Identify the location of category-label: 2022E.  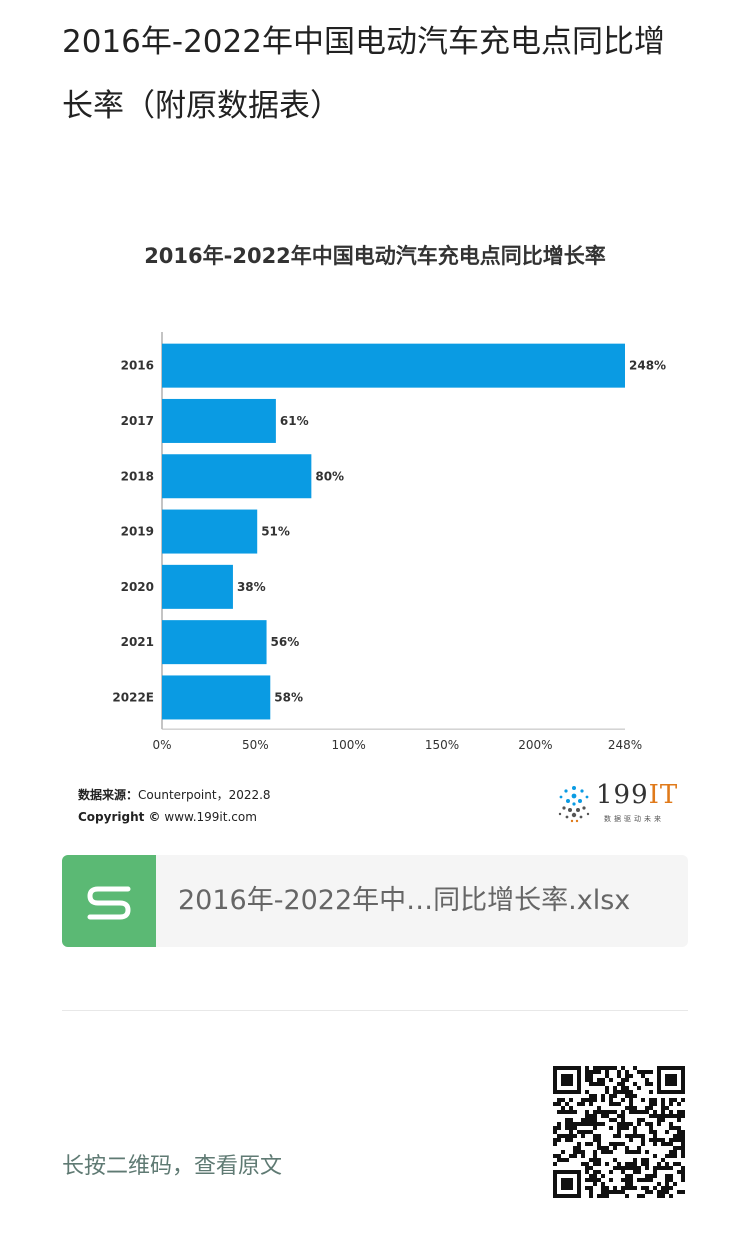
(133, 697).